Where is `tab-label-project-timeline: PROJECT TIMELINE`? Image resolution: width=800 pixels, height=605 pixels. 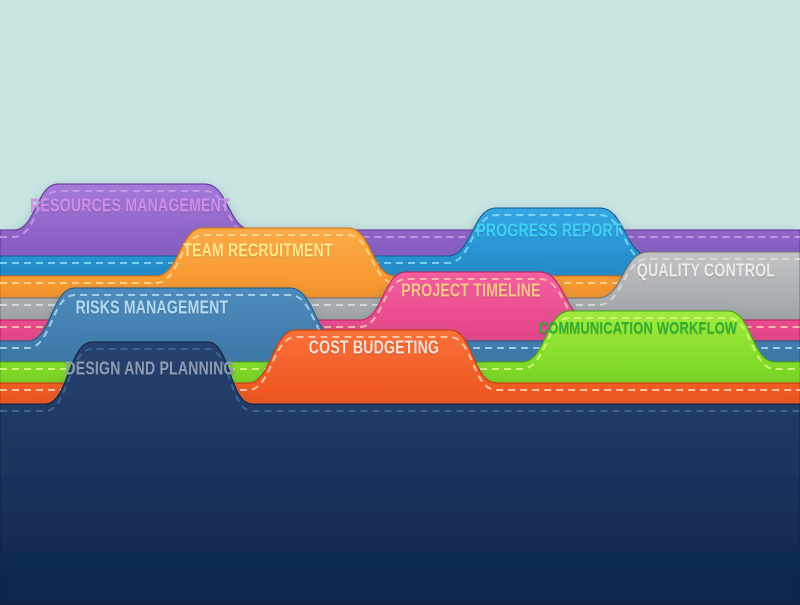 tab-label-project-timeline: PROJECT TIMELINE is located at coordinates (471, 290).